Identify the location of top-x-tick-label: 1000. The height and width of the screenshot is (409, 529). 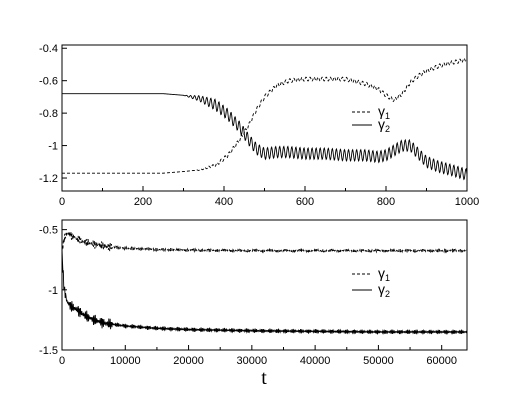
(467, 202).